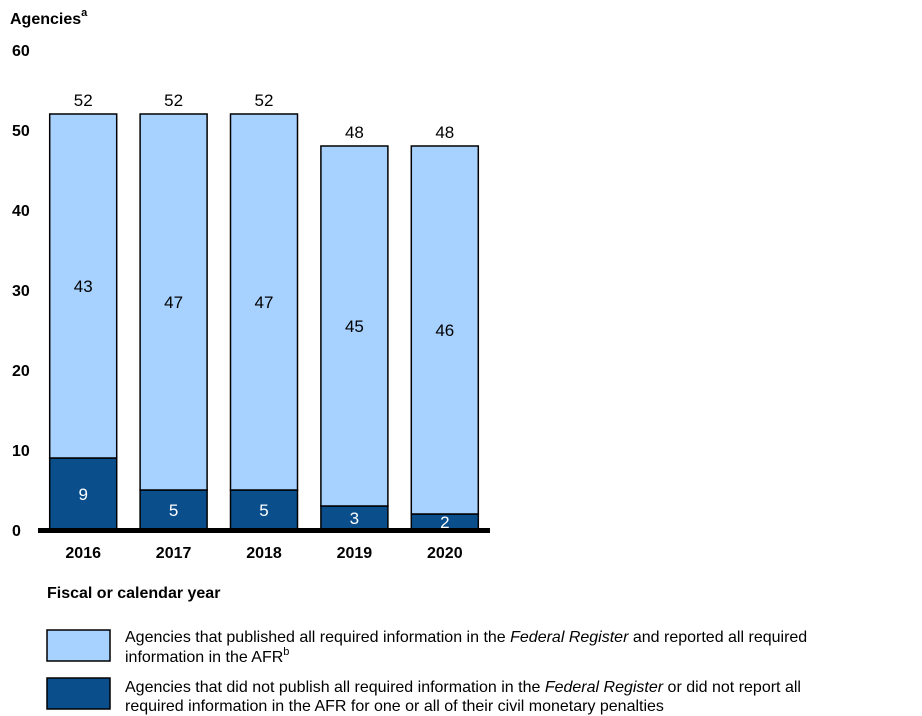  I want to click on y-tick-label: 50, so click(21, 131).